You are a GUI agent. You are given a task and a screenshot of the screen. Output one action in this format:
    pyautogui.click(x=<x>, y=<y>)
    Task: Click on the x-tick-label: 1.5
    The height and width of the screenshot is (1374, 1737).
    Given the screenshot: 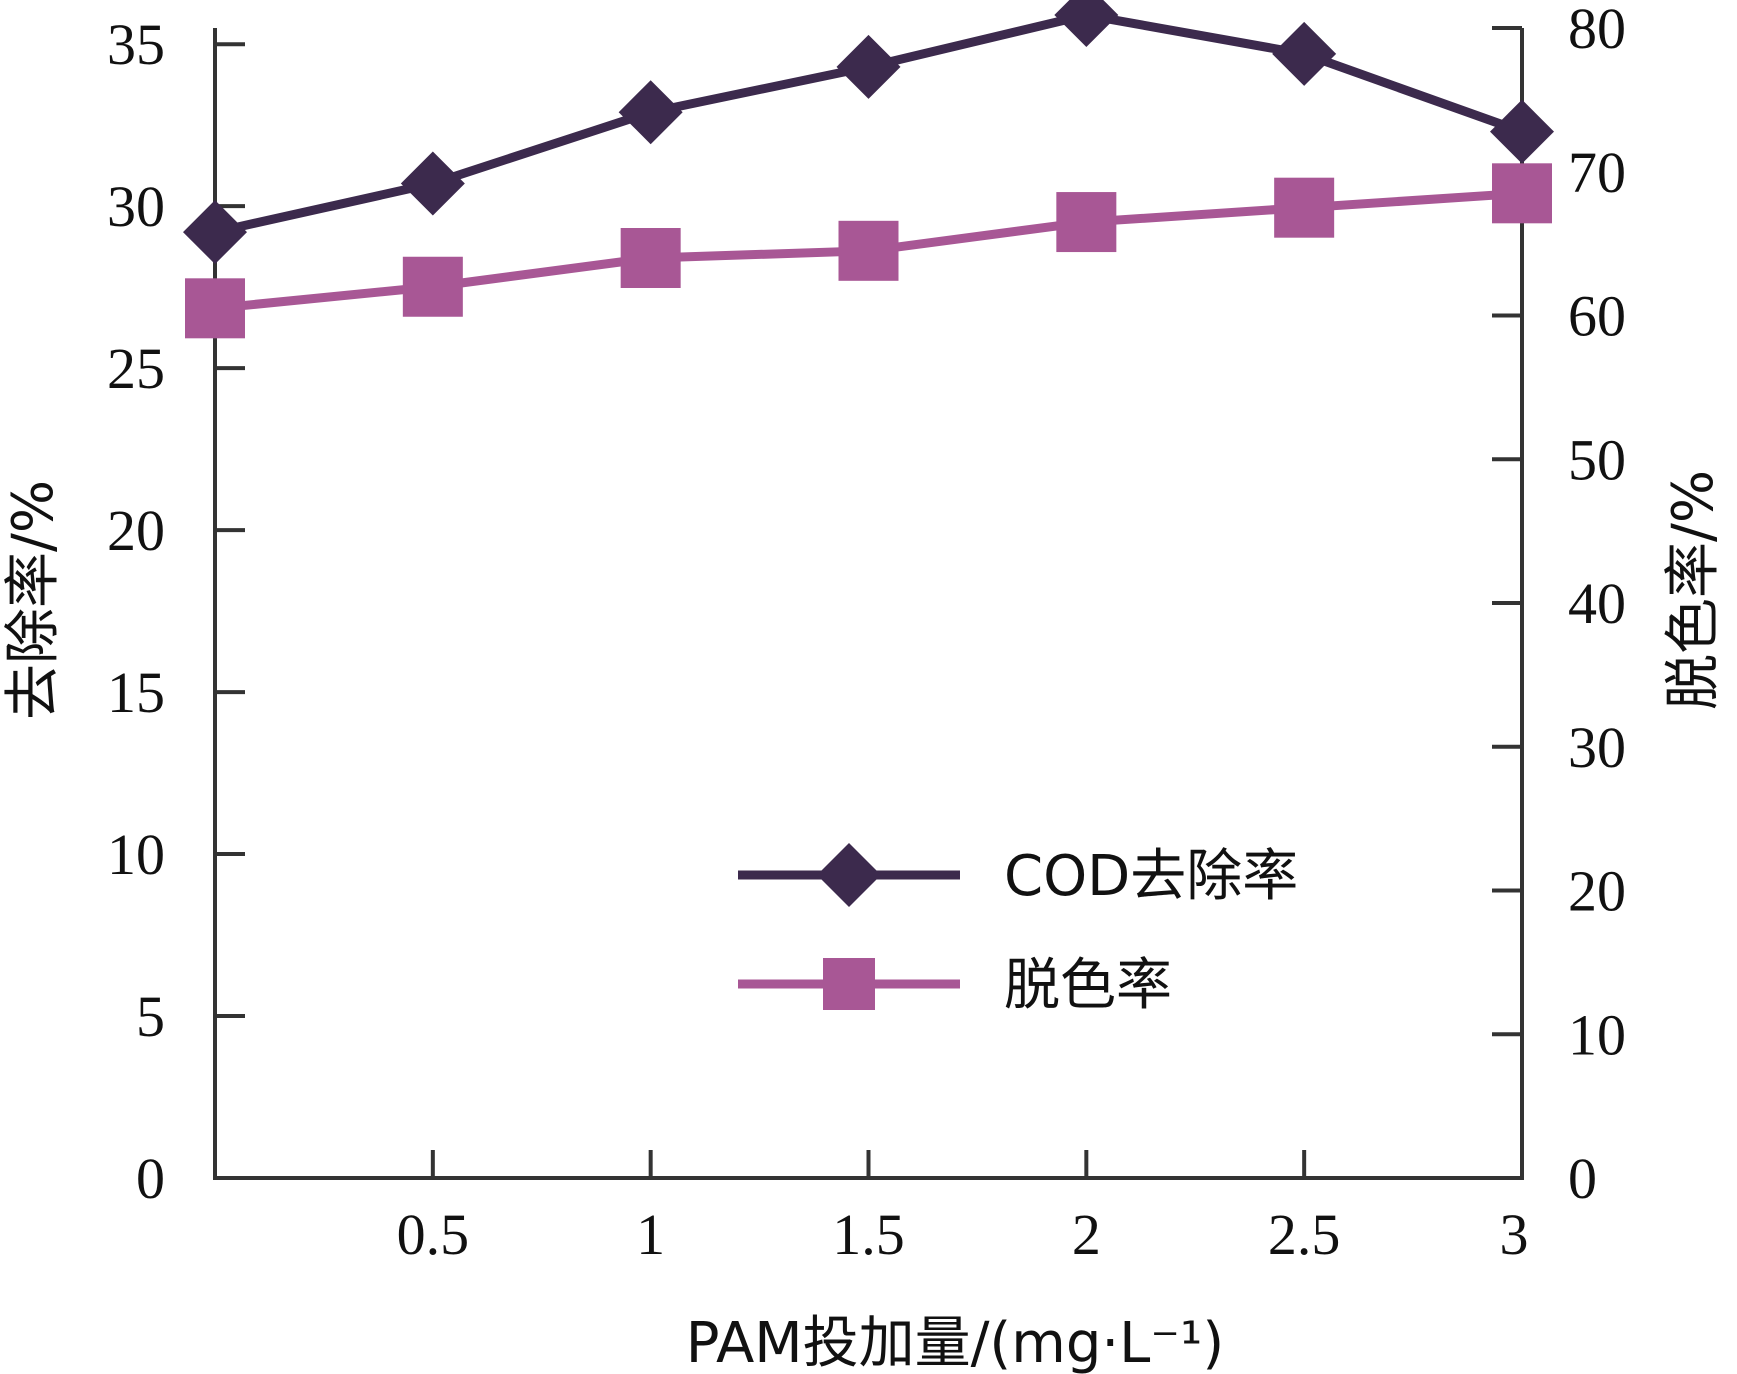 What is the action you would take?
    pyautogui.click(x=868, y=1234)
    